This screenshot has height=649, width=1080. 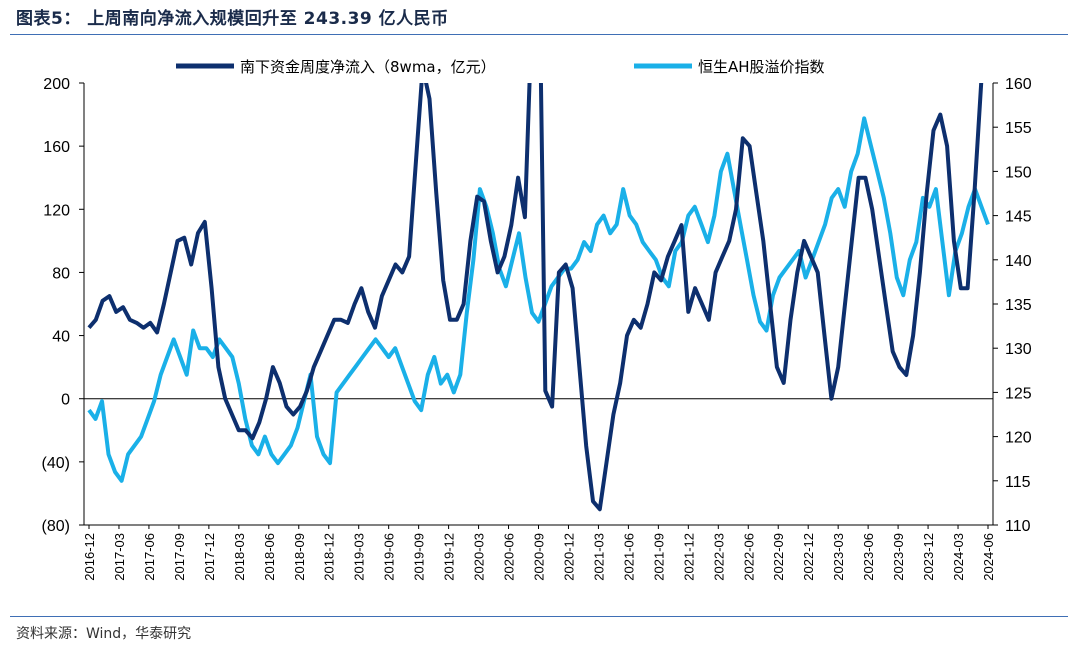 I want to click on x-tick-label: 2017-09, so click(x=179, y=557).